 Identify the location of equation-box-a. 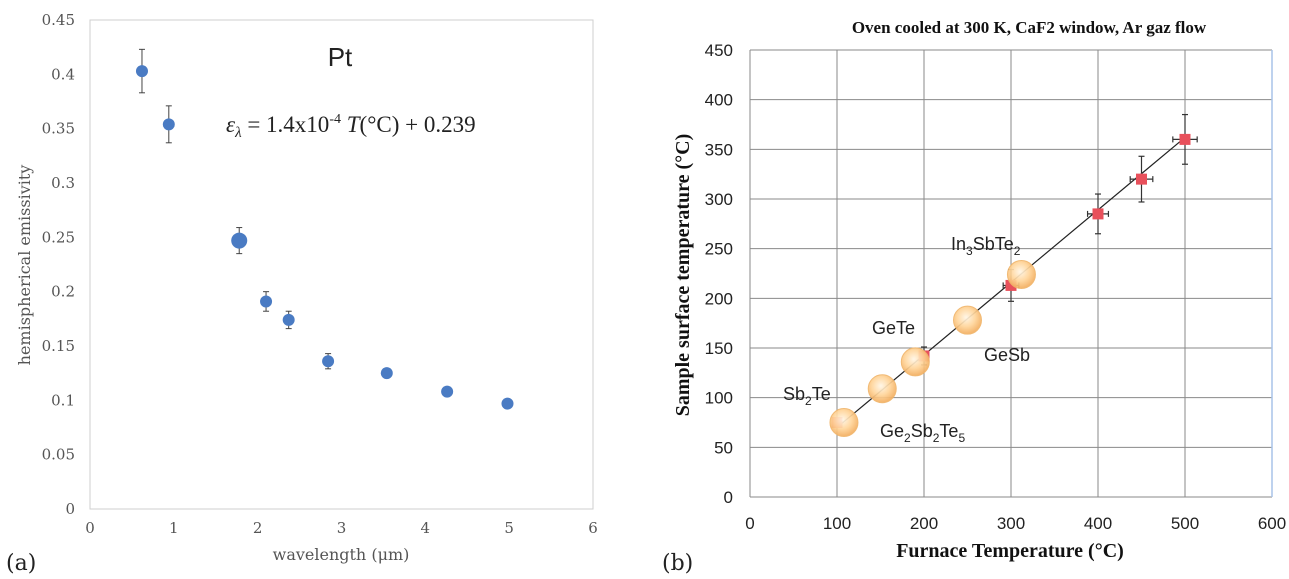
(373, 123).